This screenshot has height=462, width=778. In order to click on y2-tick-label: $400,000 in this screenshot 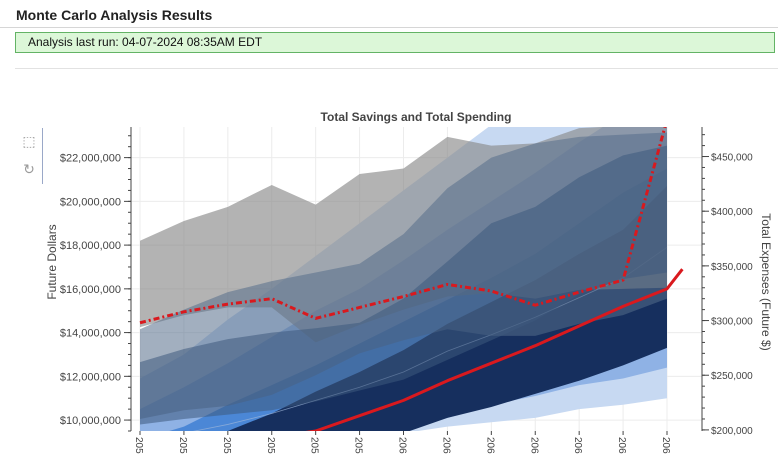, I will do `click(732, 212)`.